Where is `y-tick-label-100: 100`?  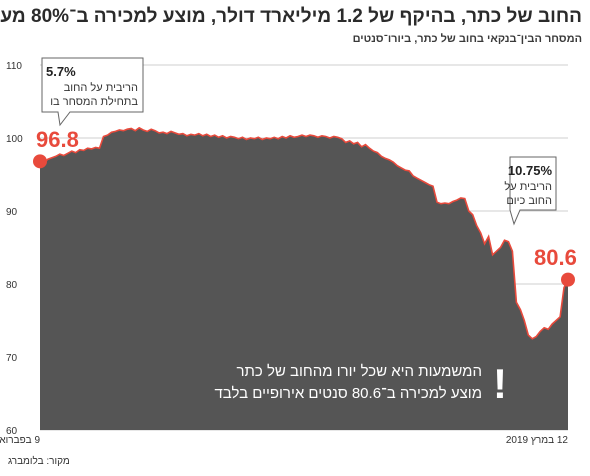 y-tick-label-100: 100 is located at coordinates (14, 139).